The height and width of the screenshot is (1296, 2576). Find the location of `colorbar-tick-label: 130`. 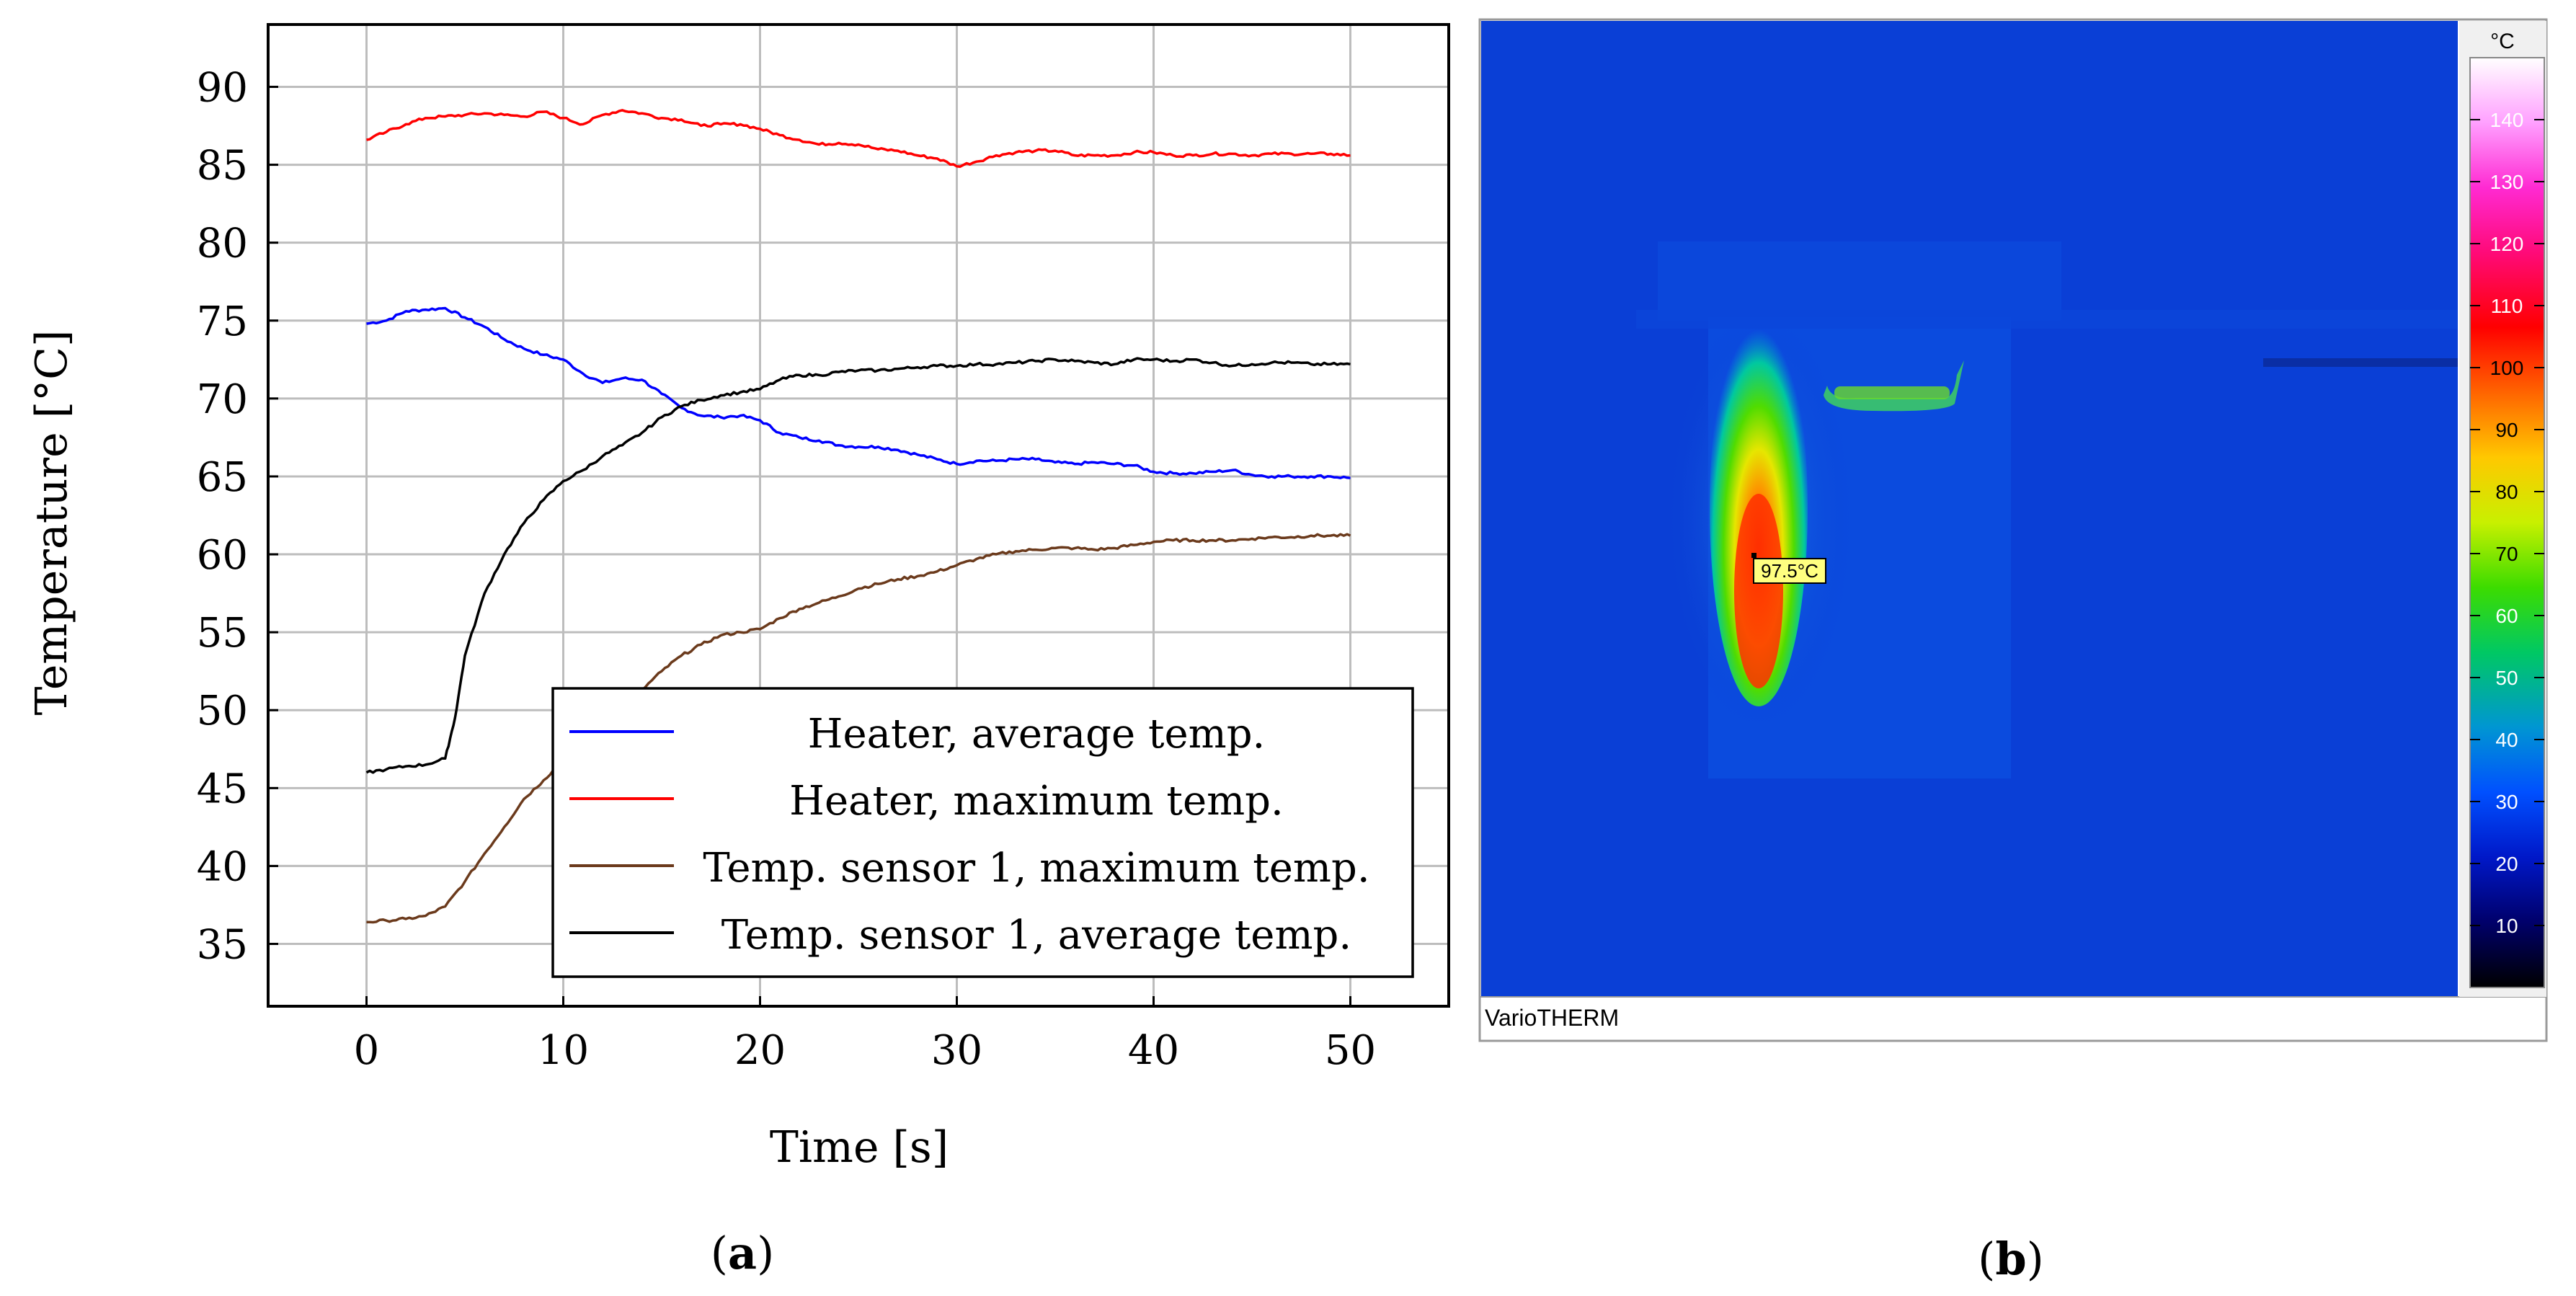

colorbar-tick-label: 130 is located at coordinates (2507, 182).